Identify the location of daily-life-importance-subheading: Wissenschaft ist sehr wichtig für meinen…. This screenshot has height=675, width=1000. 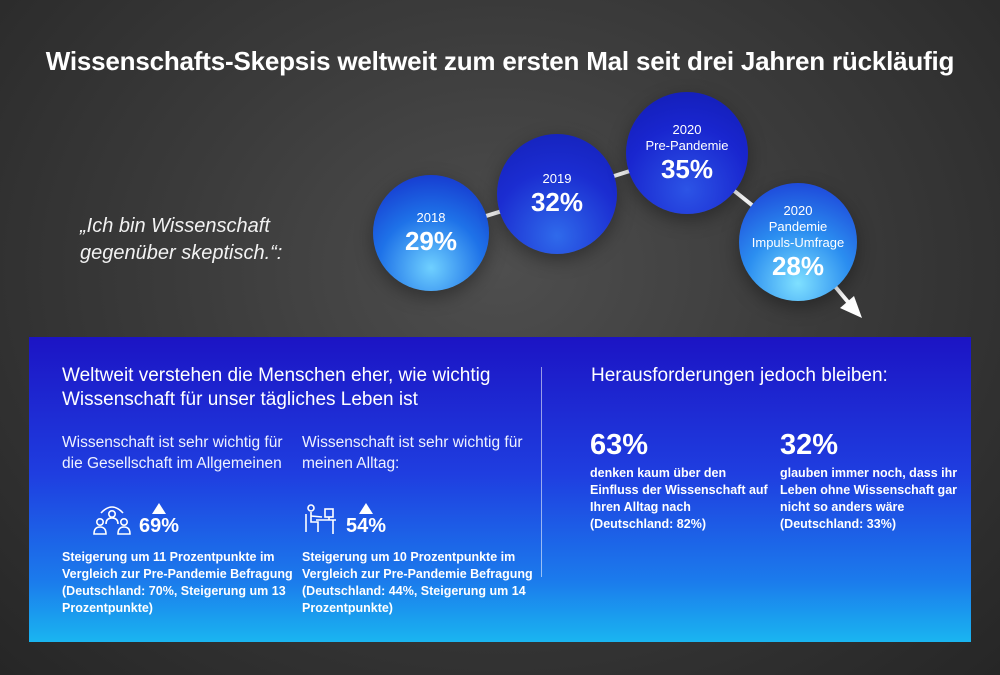
(412, 453).